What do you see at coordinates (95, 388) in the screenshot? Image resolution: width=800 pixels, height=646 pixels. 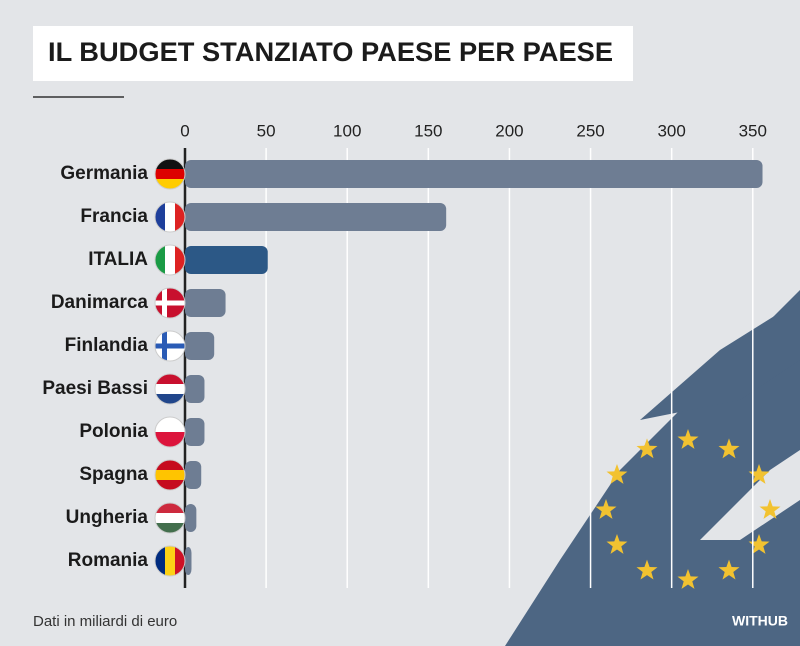 I see `y-tick-label: Paesi Bassi` at bounding box center [95, 388].